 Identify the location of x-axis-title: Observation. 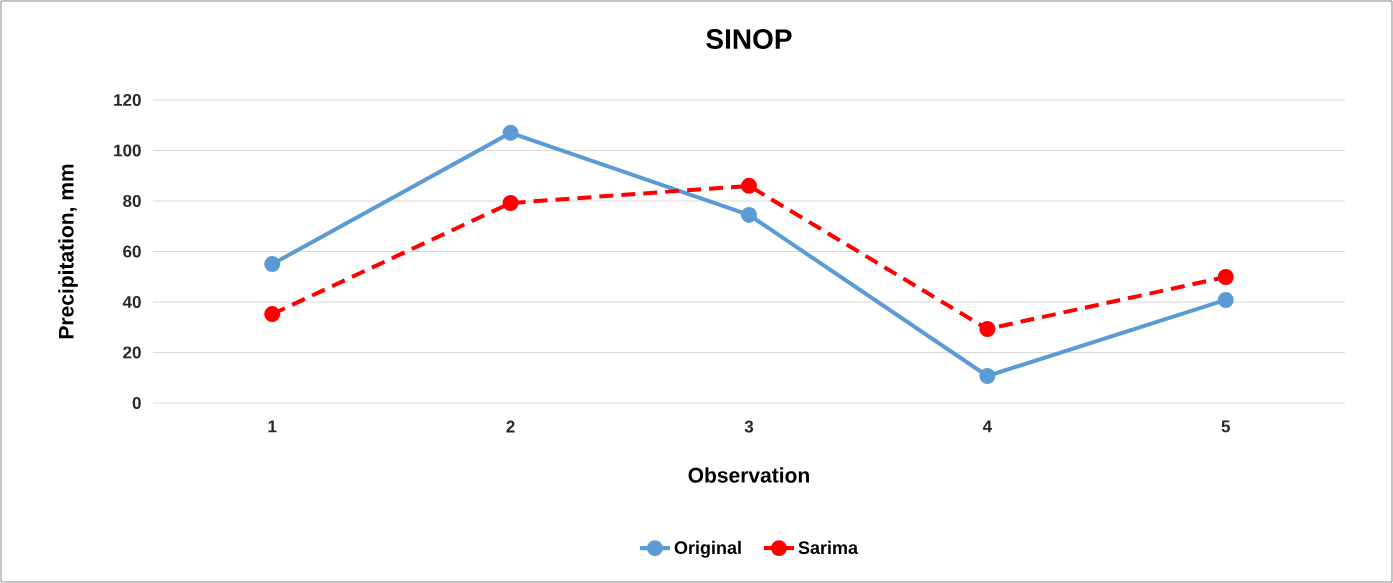
(748, 475).